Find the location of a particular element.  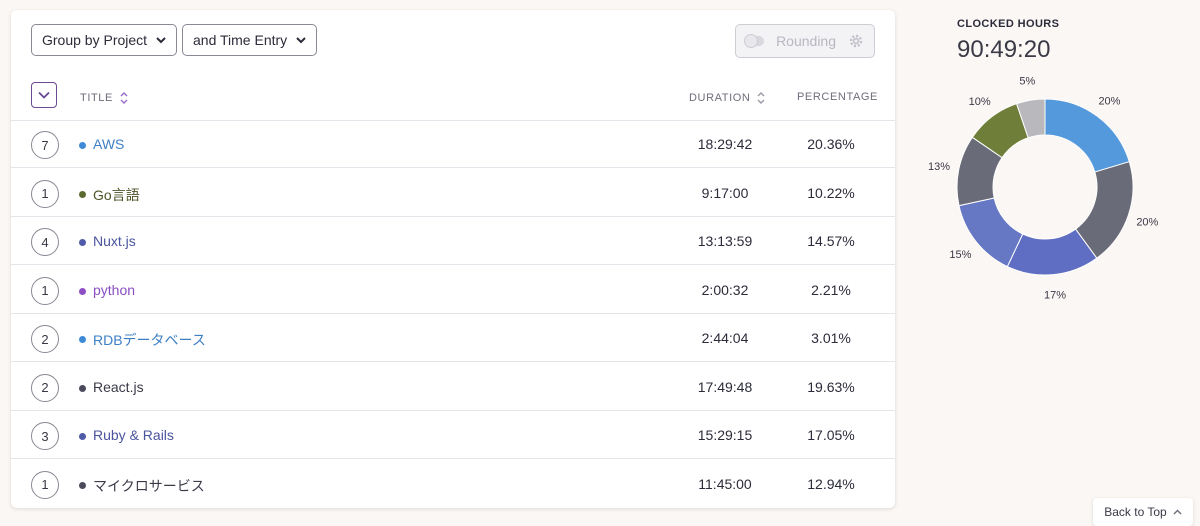

project-title: RDBデータベース is located at coordinates (149, 340).